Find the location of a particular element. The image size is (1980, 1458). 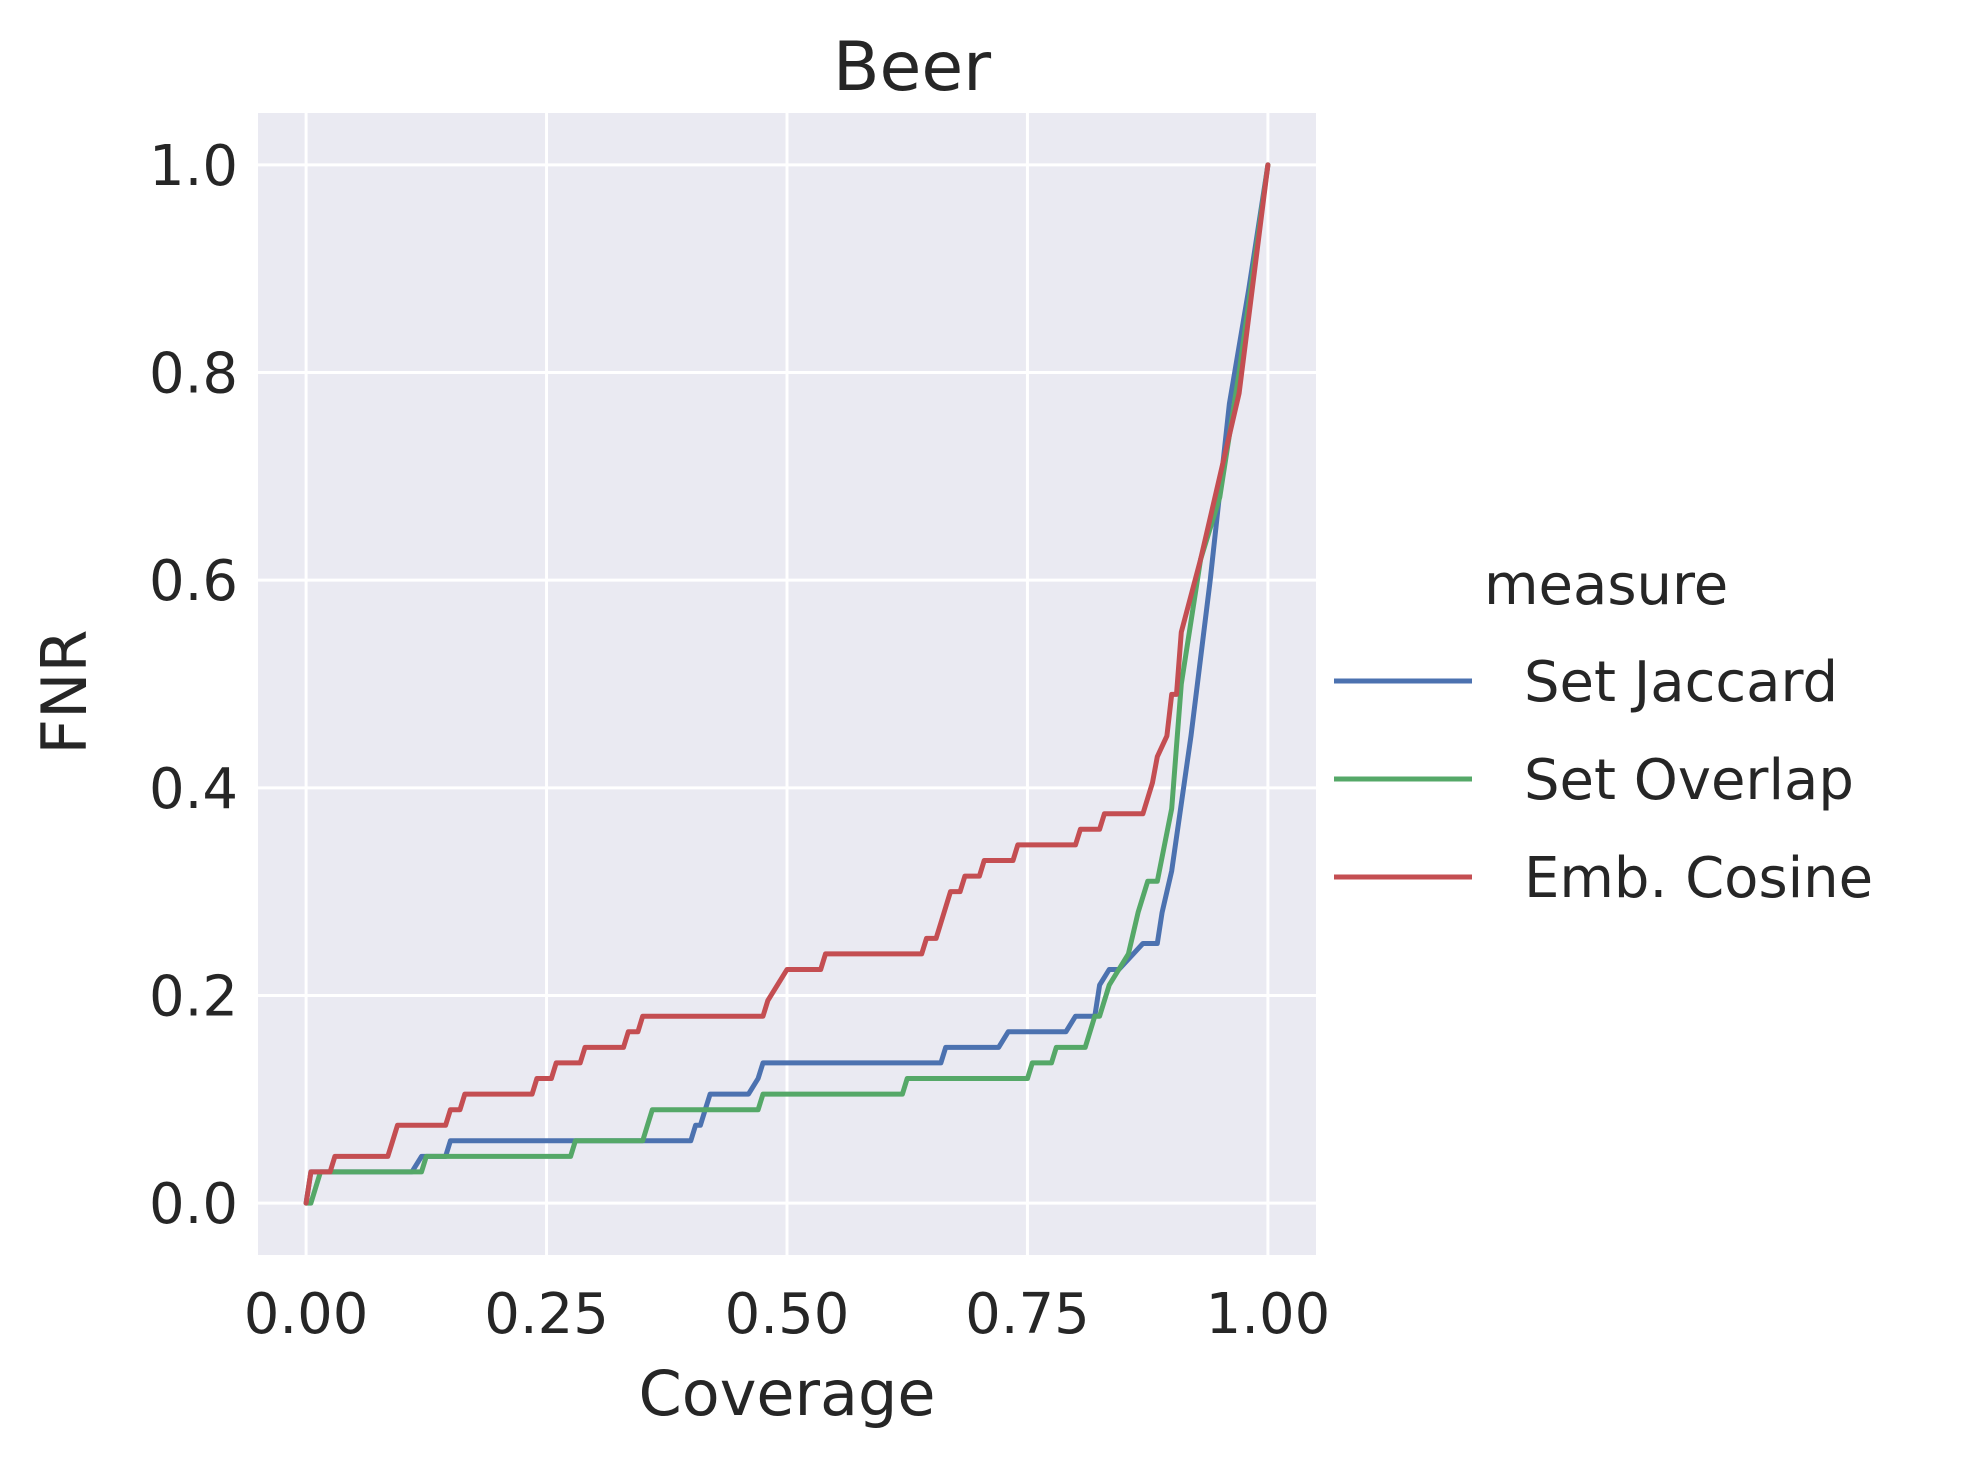

legend-label: Set Jaccard is located at coordinates (1681, 682).